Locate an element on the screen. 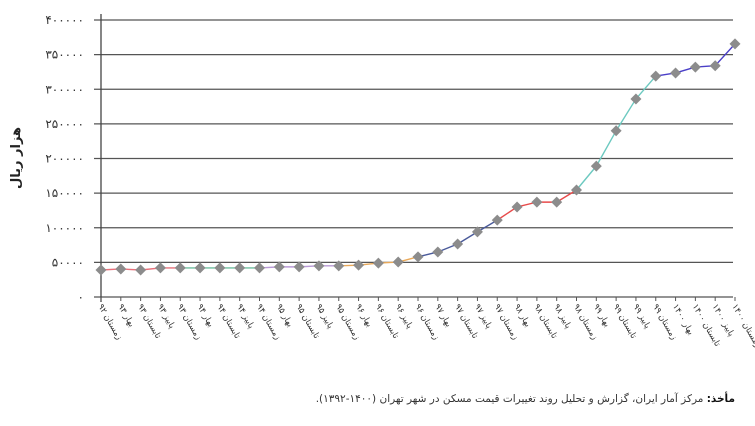 This screenshot has width=755, height=426. x-tick-label: بهار ۹۸ is located at coordinates (521, 316).